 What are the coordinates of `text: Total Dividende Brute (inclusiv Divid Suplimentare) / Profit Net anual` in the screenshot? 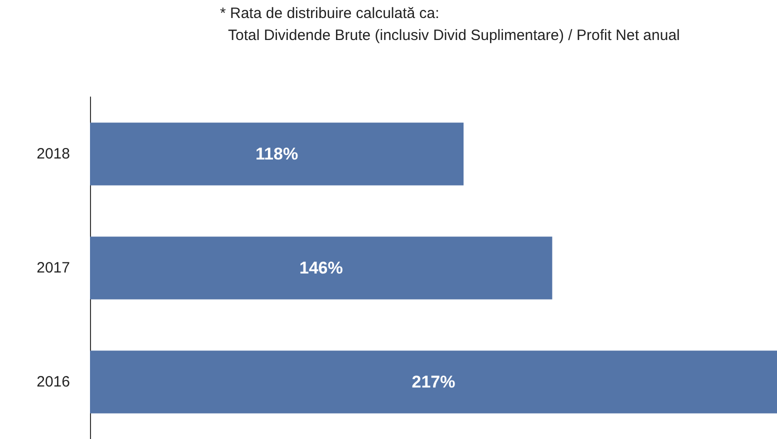 It's located at (454, 35).